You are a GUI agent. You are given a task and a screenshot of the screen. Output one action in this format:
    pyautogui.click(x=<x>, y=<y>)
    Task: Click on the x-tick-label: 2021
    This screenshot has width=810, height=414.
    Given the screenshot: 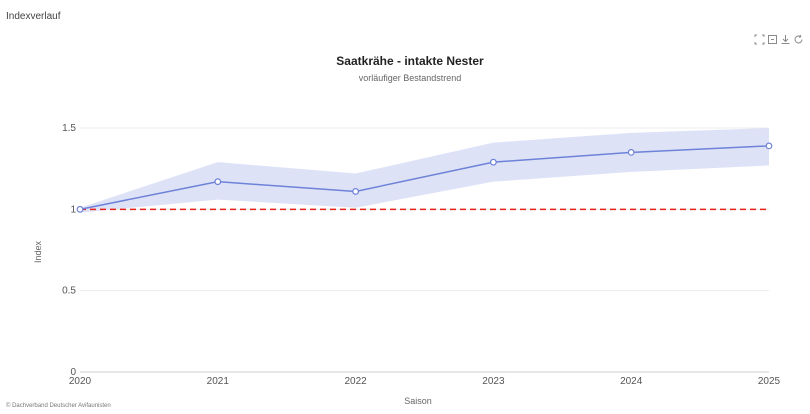 What is the action you would take?
    pyautogui.click(x=218, y=381)
    